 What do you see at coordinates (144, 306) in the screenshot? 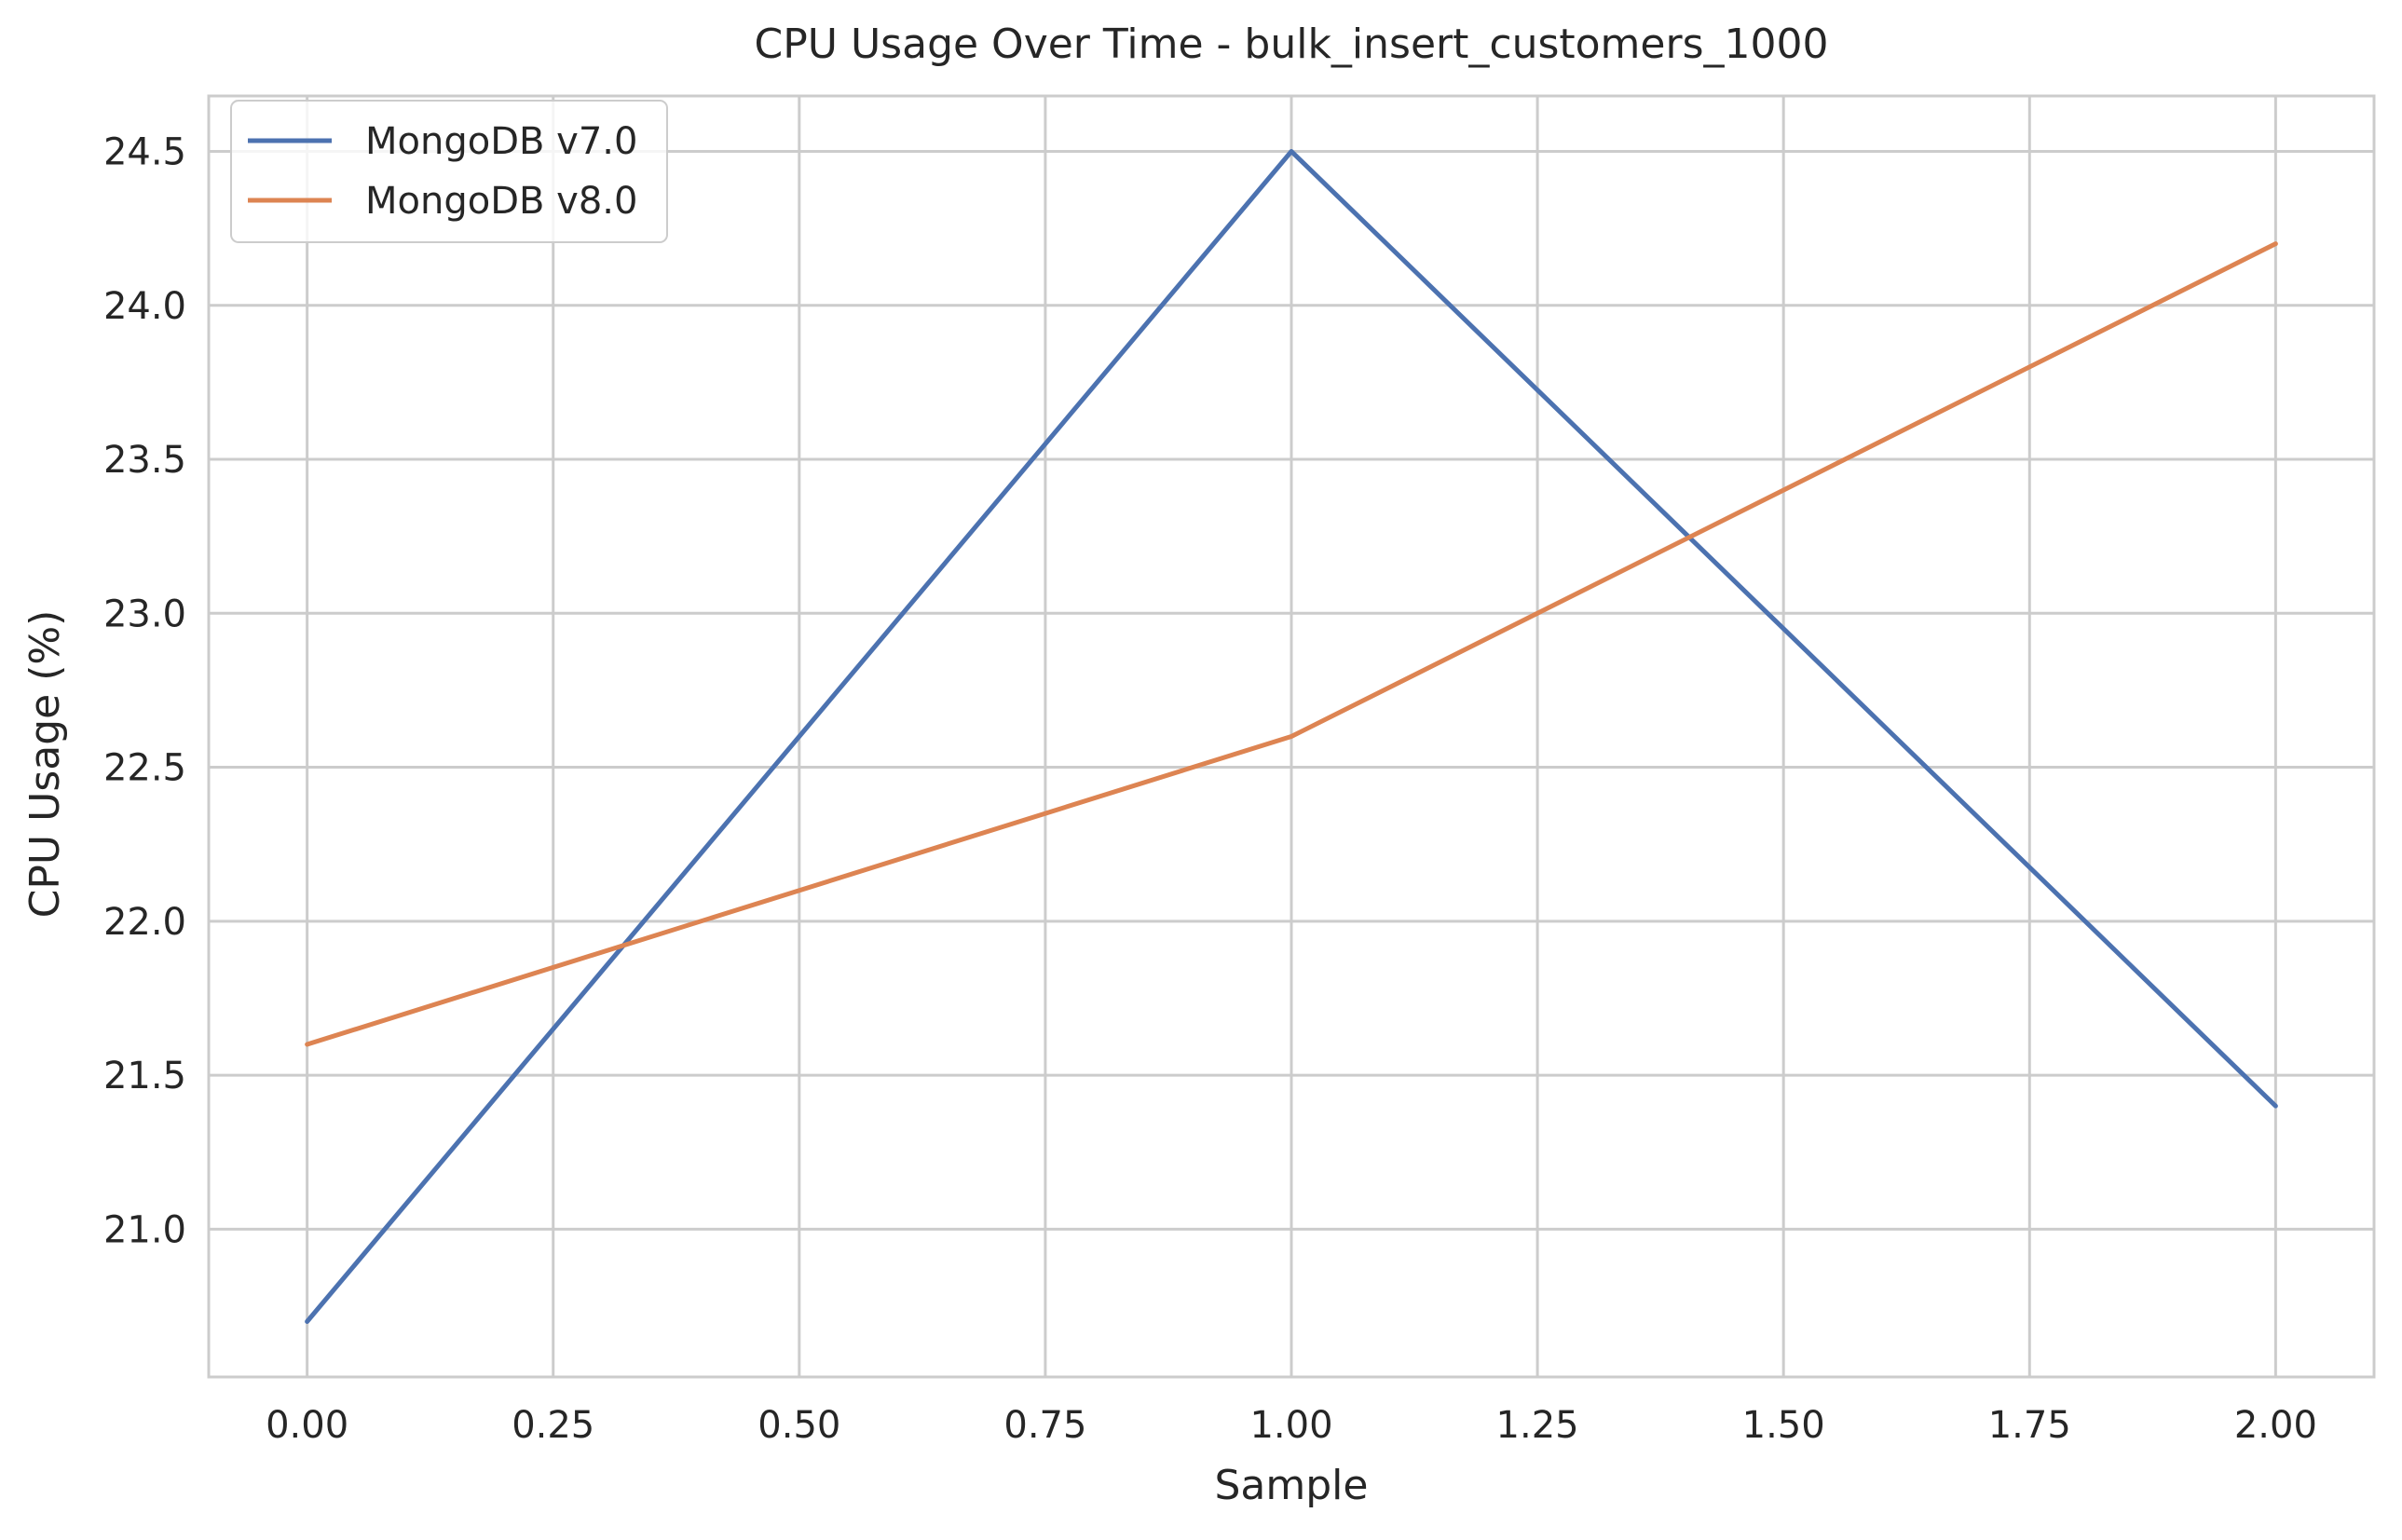
I see `y-tick-label: 24.0` at bounding box center [144, 306].